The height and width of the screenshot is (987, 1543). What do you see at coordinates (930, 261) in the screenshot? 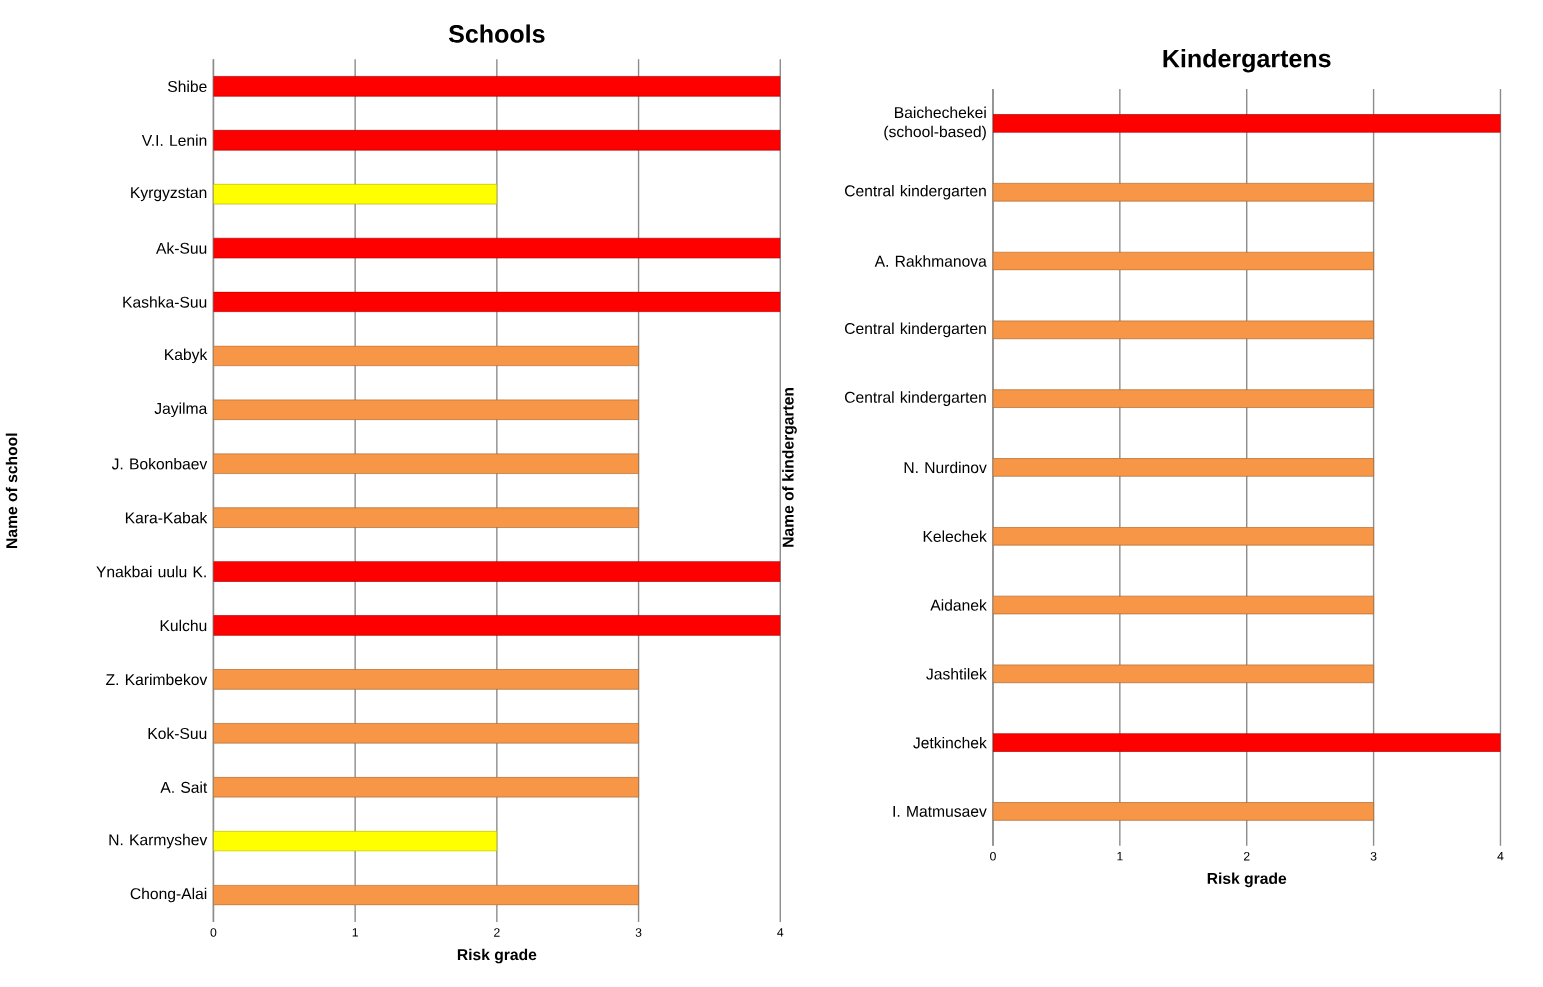
I see `y-tick-label: A. Rakhmanova` at bounding box center [930, 261].